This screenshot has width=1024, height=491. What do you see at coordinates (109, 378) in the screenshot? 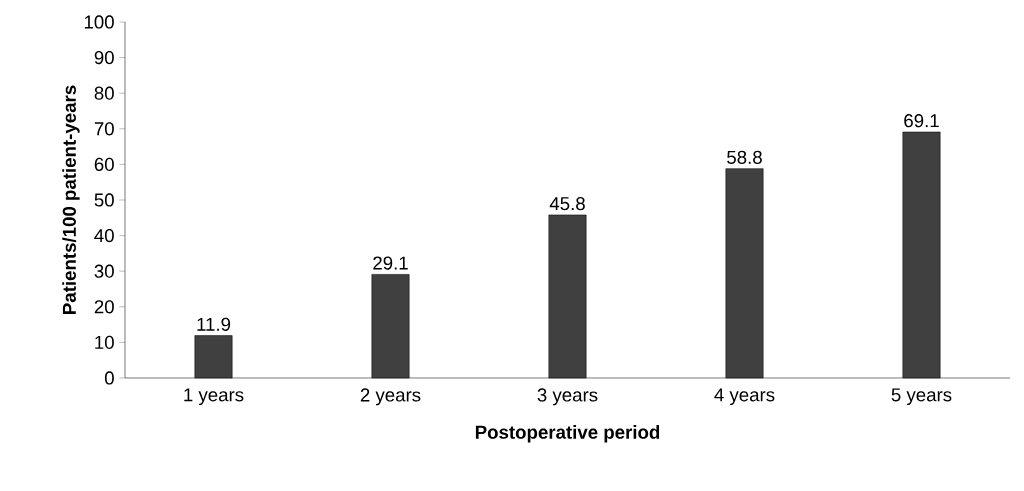
I see `y-tick-label: 0` at bounding box center [109, 378].